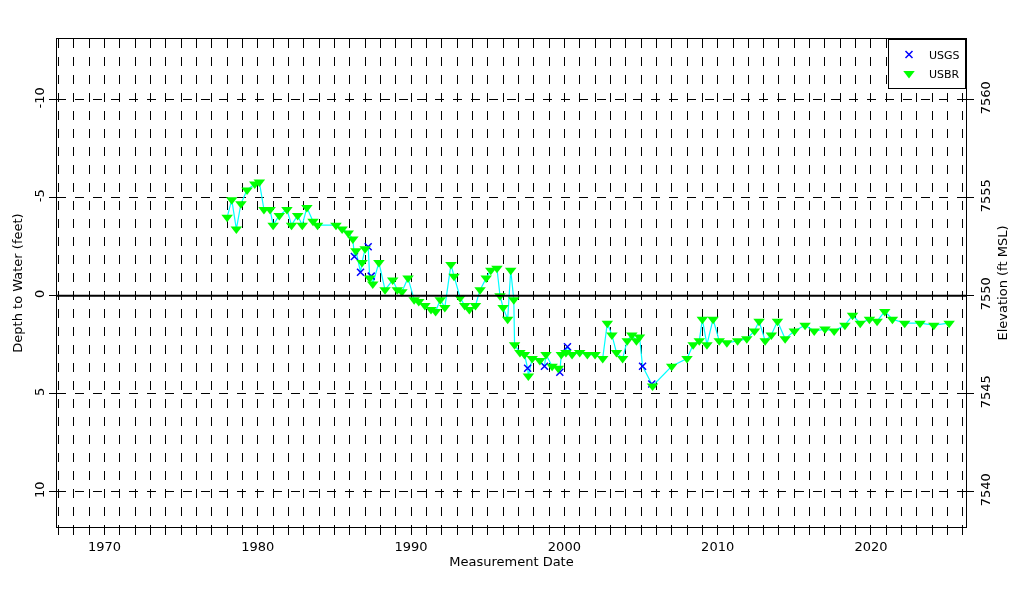 This screenshot has height=600, width=1024. Describe the element at coordinates (985, 294) in the screenshot. I see `y2-tick-label: 7550` at that location.